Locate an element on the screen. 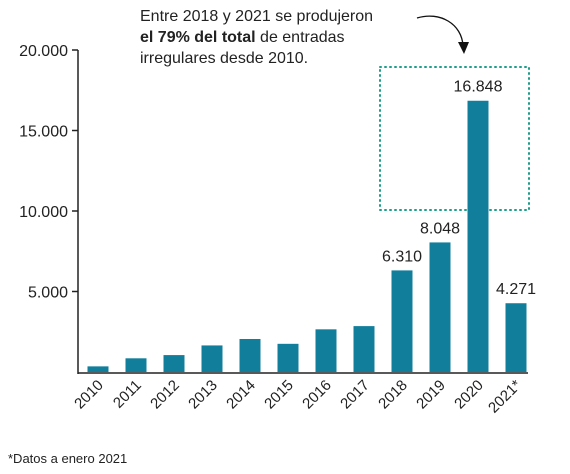 The image size is (570, 474). annotation-line-3: irregulares desde 2010. is located at coordinates (224, 58).